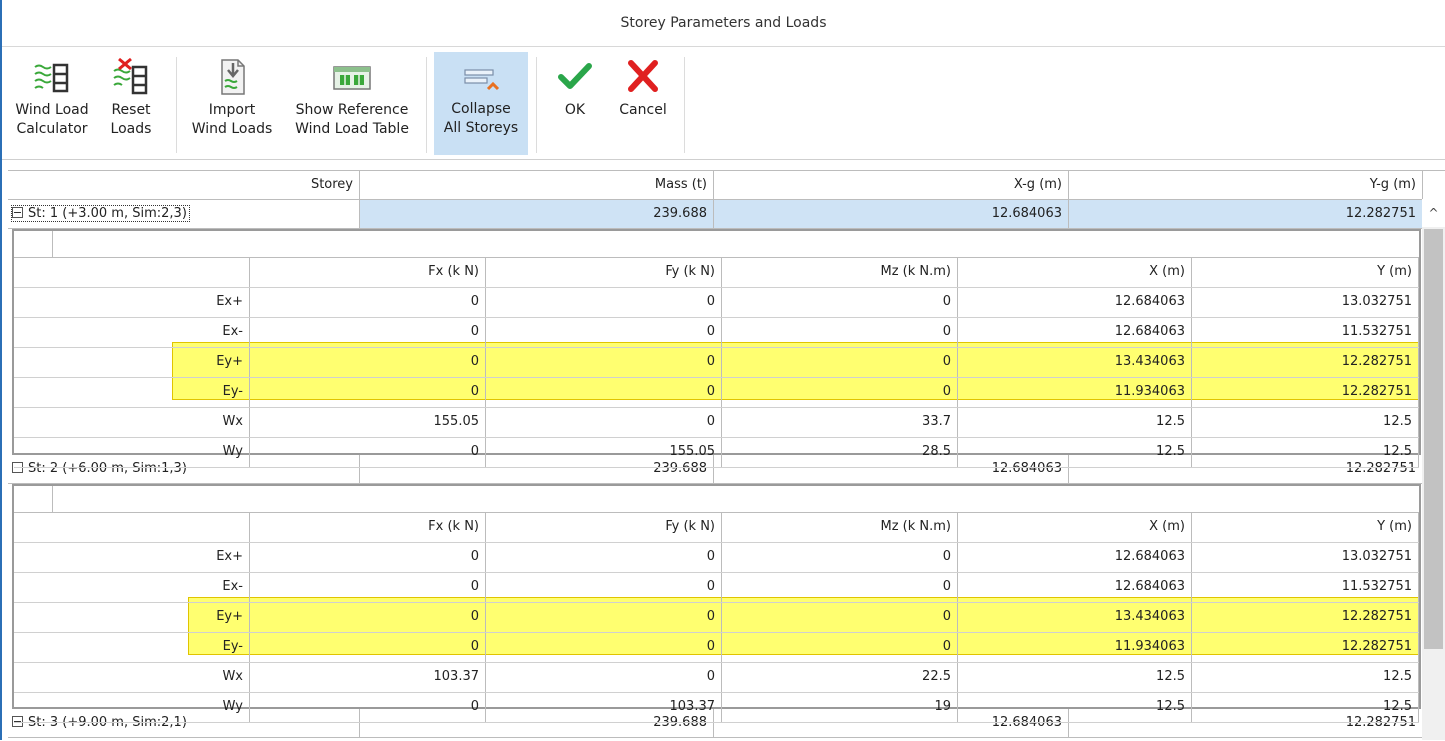  I want to click on load-case-row: Wx 103.37 0 22.5 12.5 12.5, so click(716, 678).